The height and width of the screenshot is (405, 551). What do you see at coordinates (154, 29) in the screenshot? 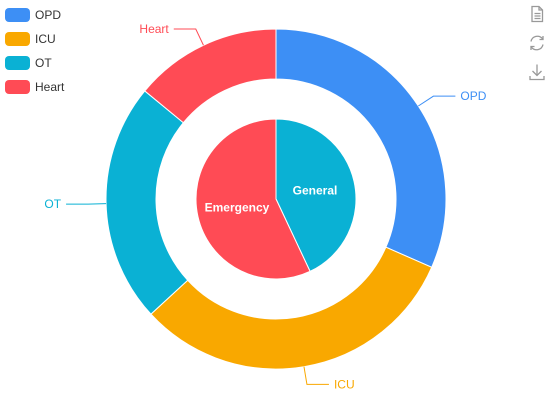
I see `outer-label-heart: Heart` at bounding box center [154, 29].